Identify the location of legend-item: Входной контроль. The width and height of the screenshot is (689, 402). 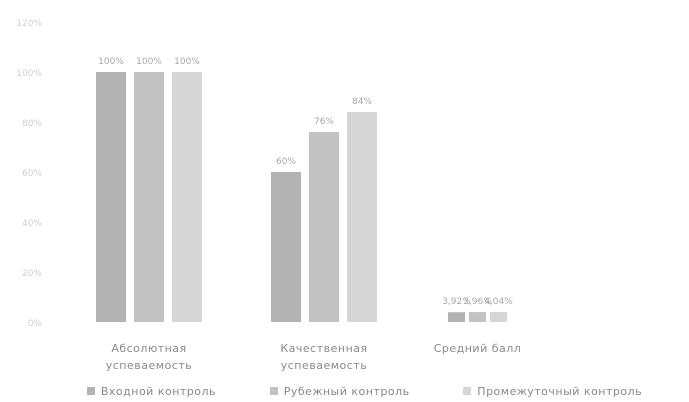
(151, 391).